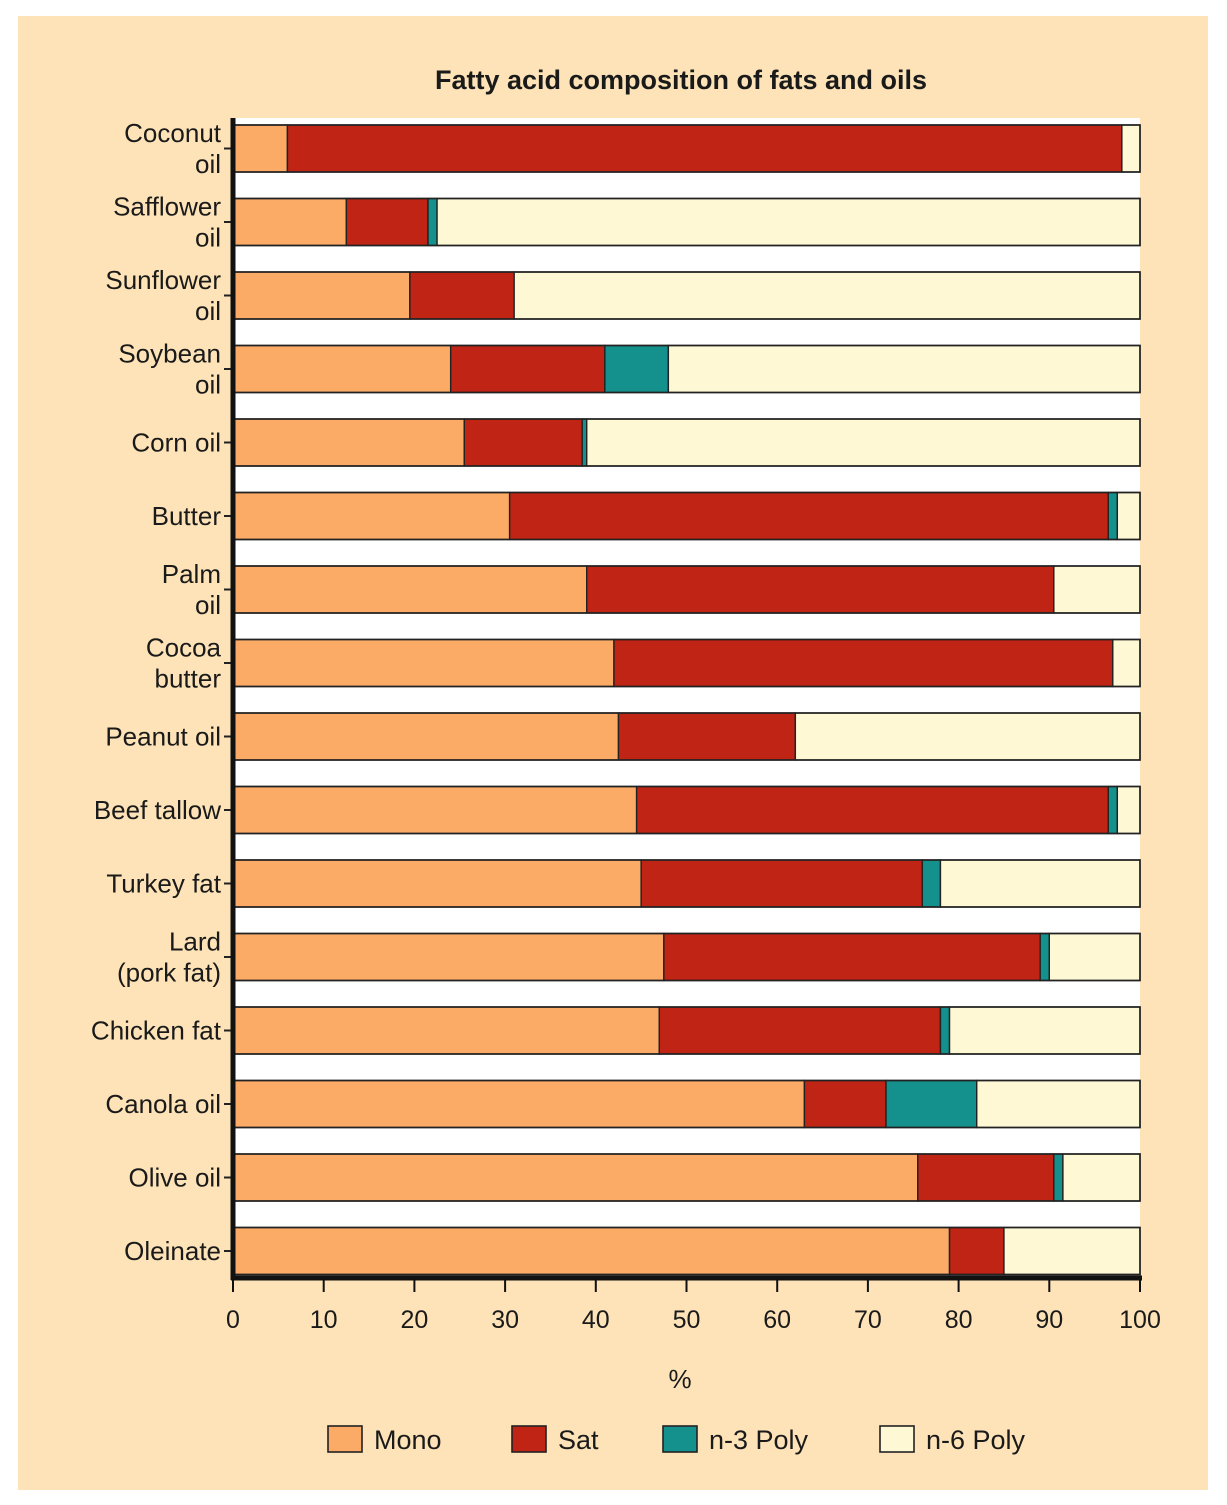  What do you see at coordinates (173, 133) in the screenshot?
I see `category-label-0-0: Coconut` at bounding box center [173, 133].